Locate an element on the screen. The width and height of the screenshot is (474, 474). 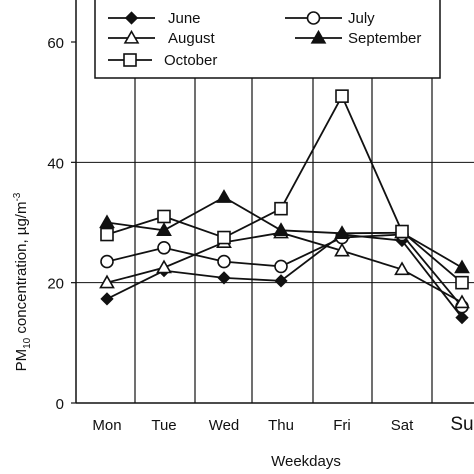
point-september-tue is located at coordinates (164, 229).